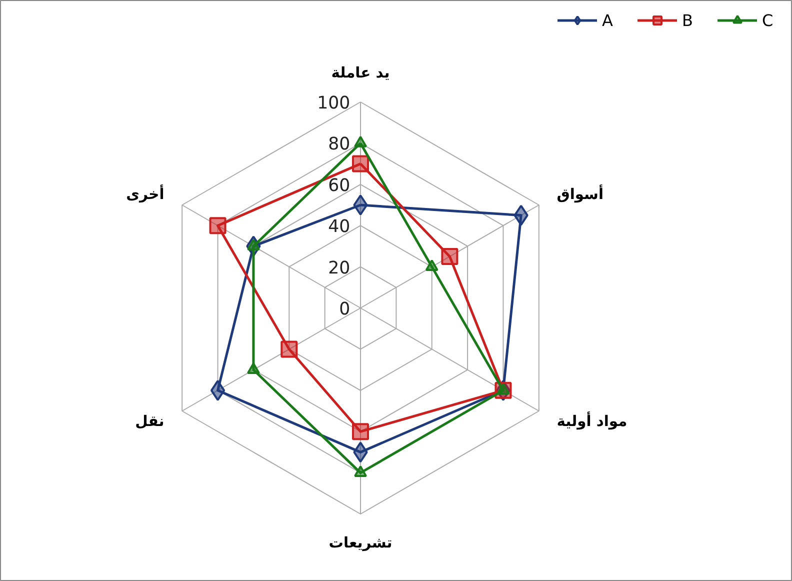 The image size is (792, 581). I want to click on y-tick-label: 80, so click(339, 144).